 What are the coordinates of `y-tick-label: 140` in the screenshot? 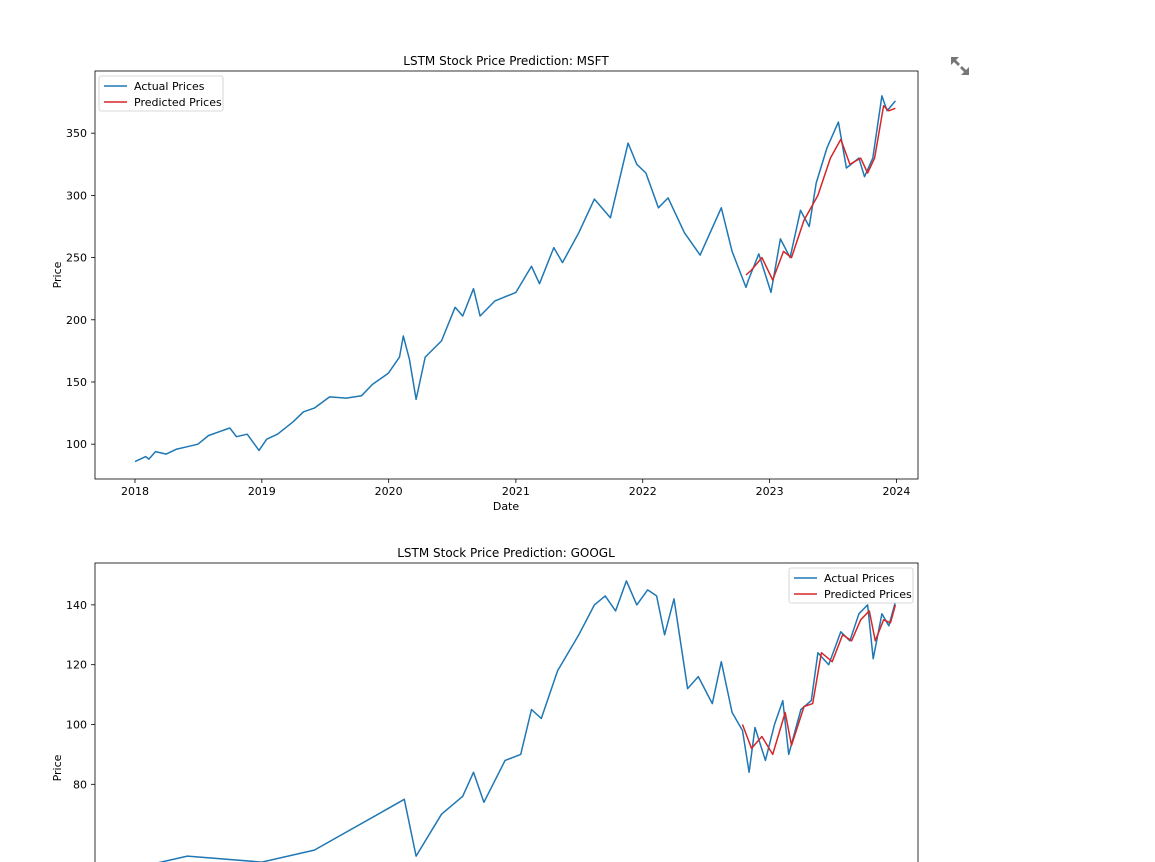 It's located at (76, 605).